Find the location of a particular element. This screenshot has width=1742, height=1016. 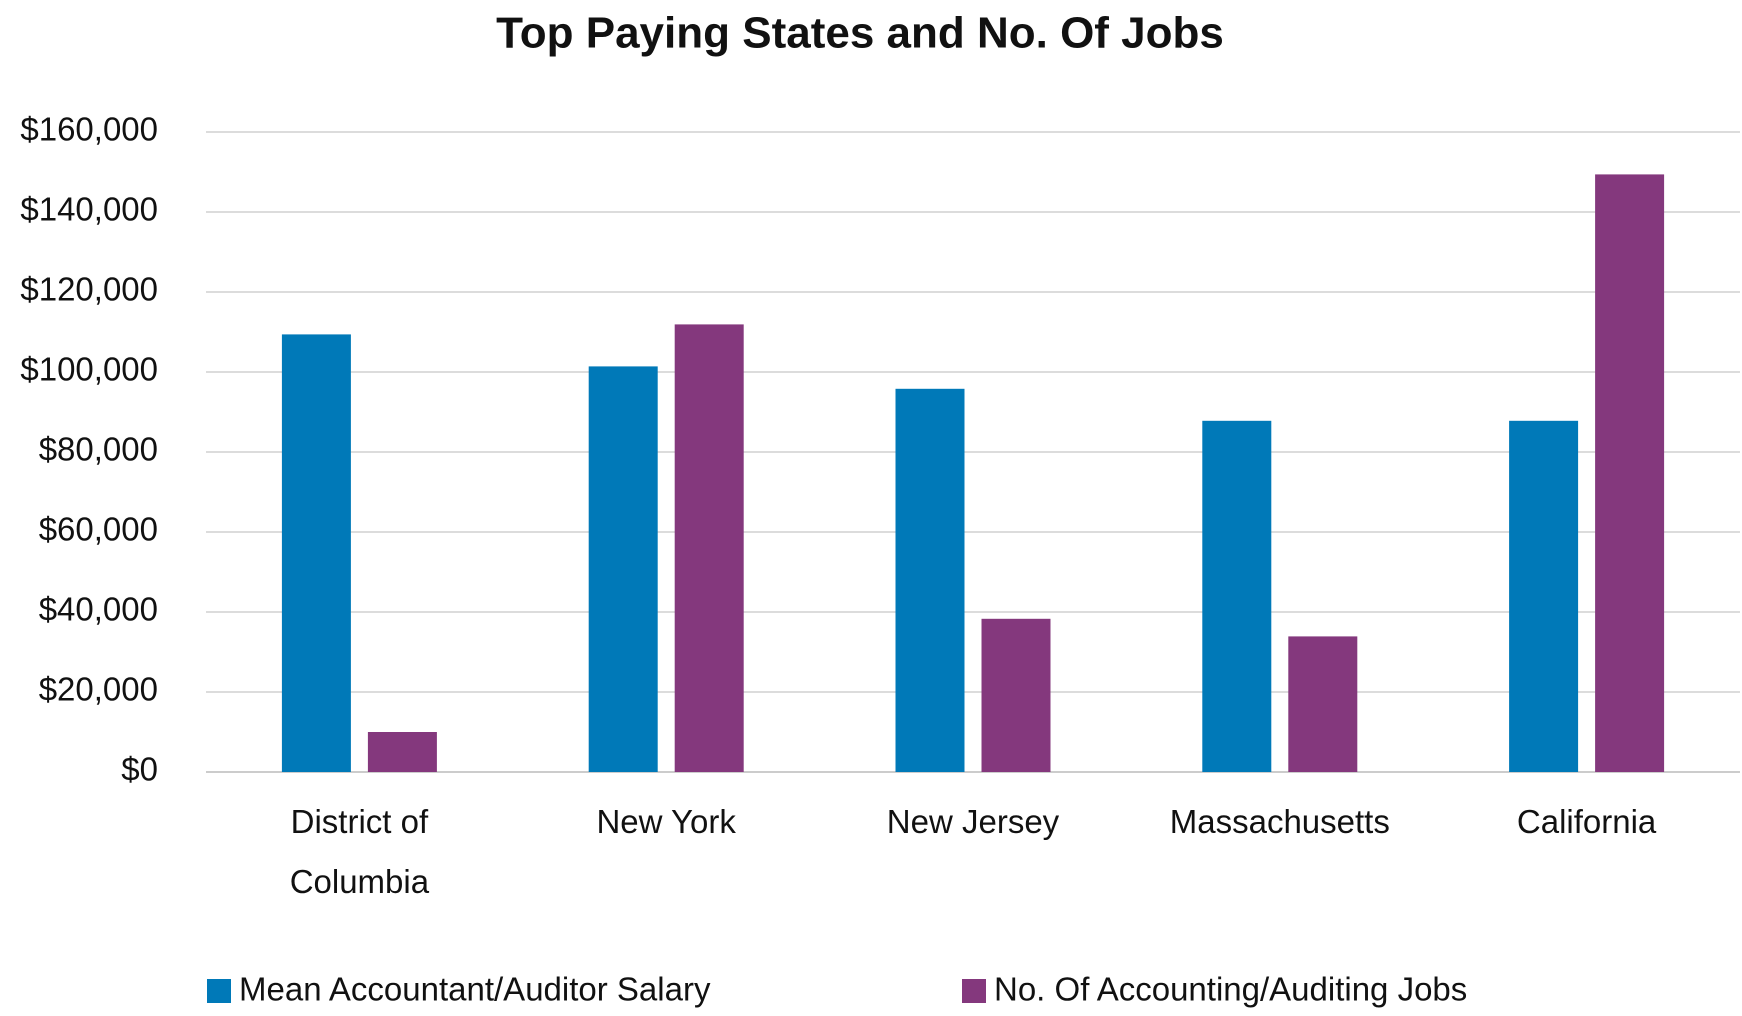

x-tick-label: California is located at coordinates (1586, 821).